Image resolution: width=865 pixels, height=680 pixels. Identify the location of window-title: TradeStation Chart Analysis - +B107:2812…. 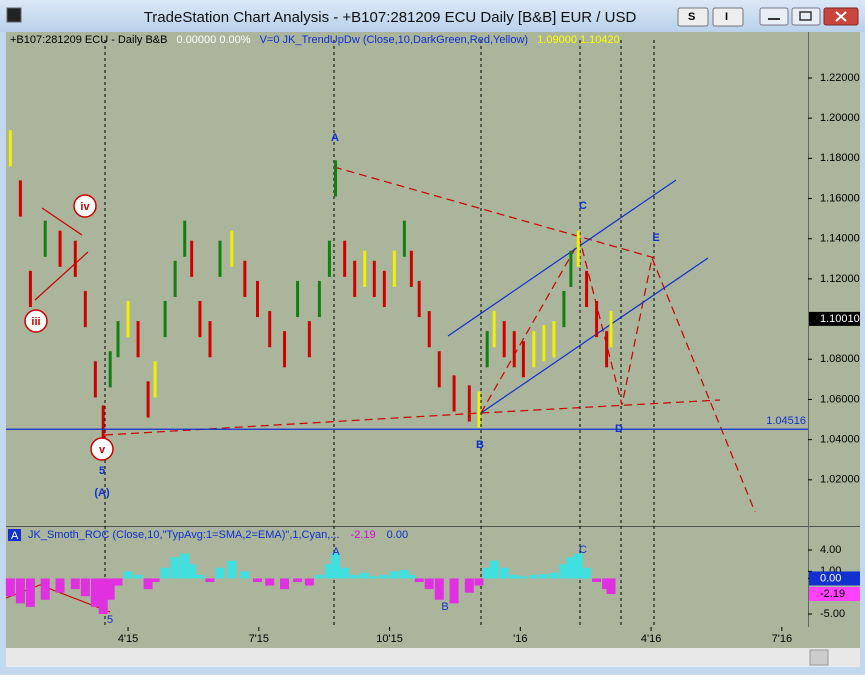
(390, 17).